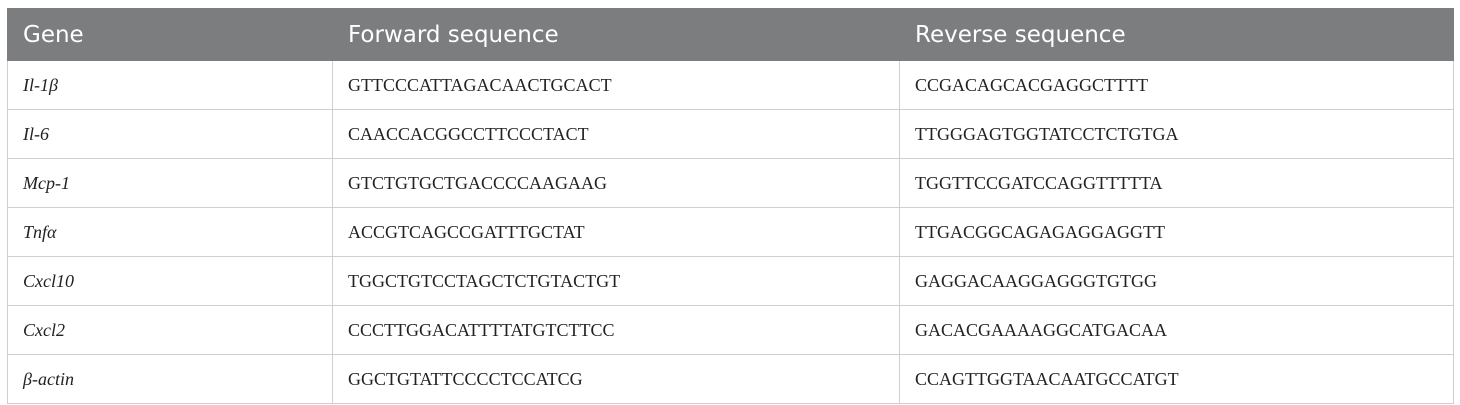 This screenshot has width=1460, height=405. What do you see at coordinates (616, 379) in the screenshot?
I see `forward-sequence-cell: GGCTGTATTCCCCTCCATCG` at bounding box center [616, 379].